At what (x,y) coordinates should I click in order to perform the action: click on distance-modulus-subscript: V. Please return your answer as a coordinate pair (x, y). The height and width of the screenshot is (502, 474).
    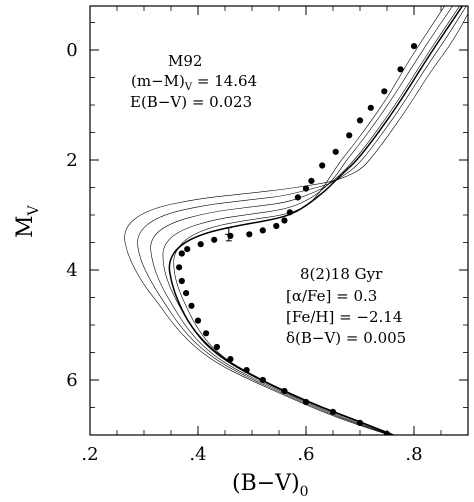
    Looking at the image, I should click on (188, 87).